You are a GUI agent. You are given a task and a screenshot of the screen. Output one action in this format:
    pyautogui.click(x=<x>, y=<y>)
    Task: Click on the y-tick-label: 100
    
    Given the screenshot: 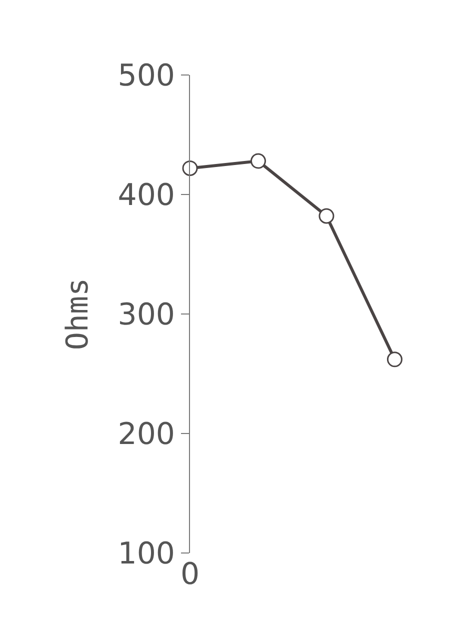 What is the action you would take?
    pyautogui.click(x=146, y=554)
    